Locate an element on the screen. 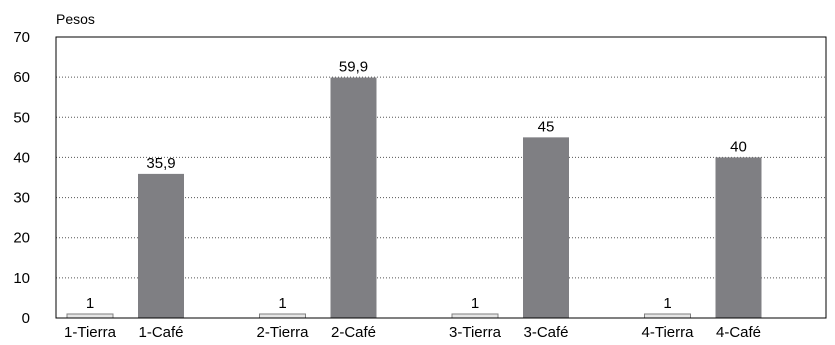  y-tick-label: 30 is located at coordinates (21, 198).